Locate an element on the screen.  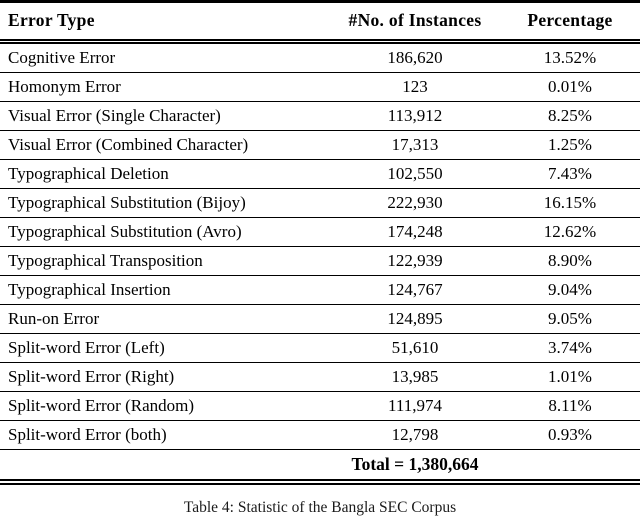
table-footer: Total = 1,380,664 is located at coordinates (320, 467).